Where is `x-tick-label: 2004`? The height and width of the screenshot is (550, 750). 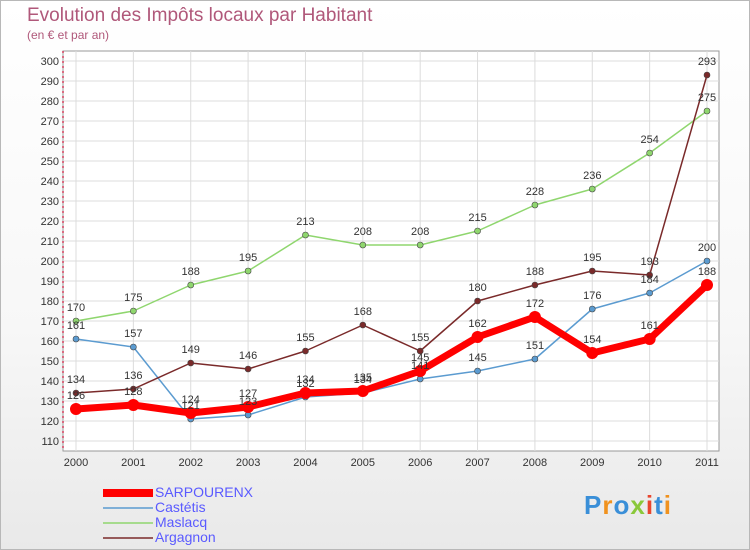
x-tick-label: 2004 is located at coordinates (305, 463).